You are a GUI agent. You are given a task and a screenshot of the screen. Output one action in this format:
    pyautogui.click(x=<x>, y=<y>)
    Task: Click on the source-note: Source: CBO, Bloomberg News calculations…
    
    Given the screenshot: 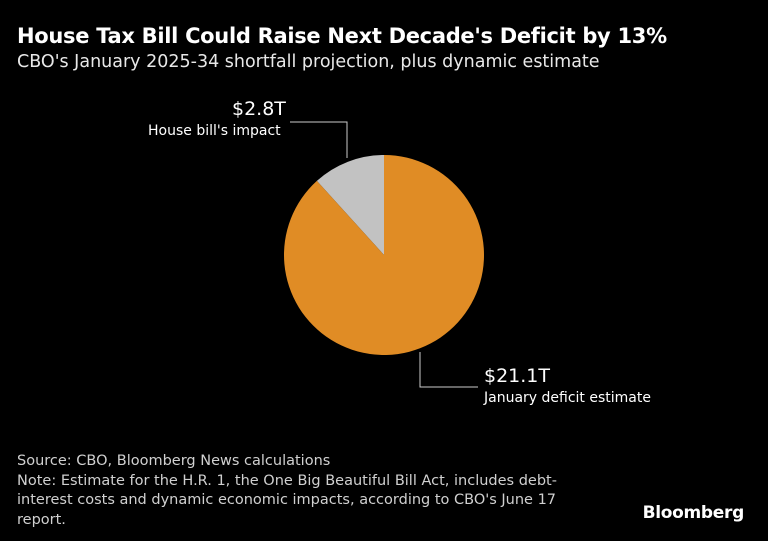 What is the action you would take?
    pyautogui.click(x=307, y=491)
    